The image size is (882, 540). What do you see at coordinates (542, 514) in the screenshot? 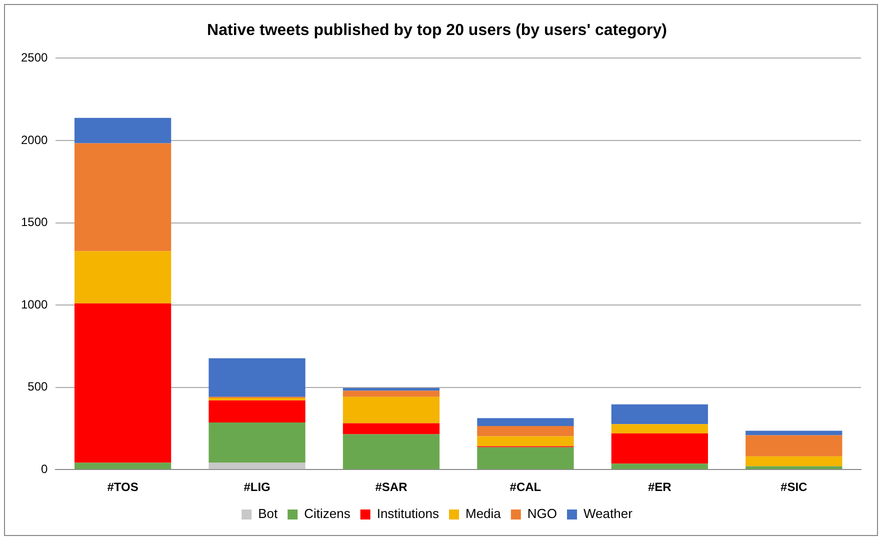
I see `legend-label: NGO` at bounding box center [542, 514].